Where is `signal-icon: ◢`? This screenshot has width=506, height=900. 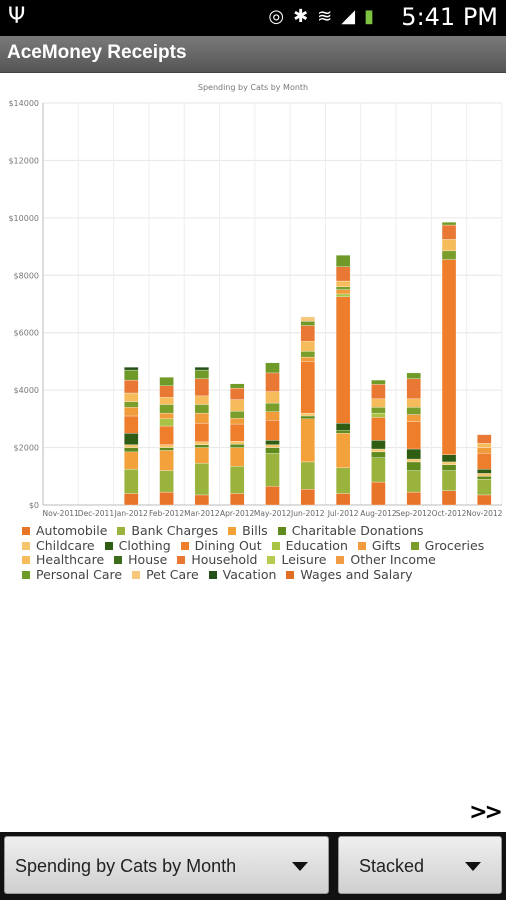
signal-icon: ◢ is located at coordinates (348, 16).